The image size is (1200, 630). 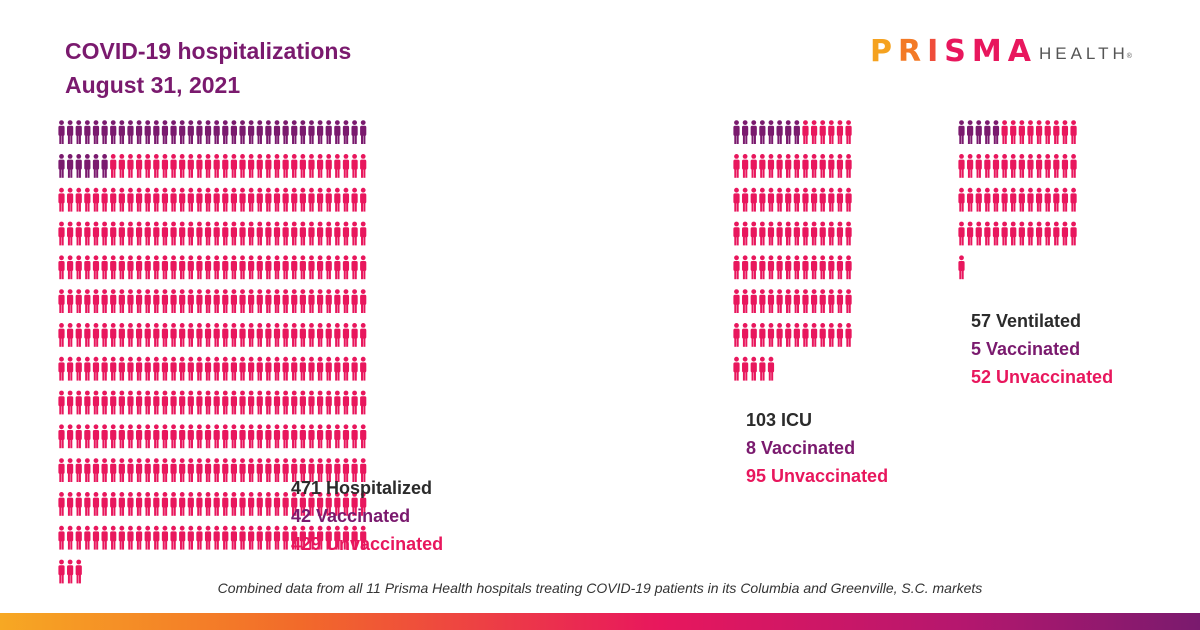 I want to click on icu-vaccinated-label: 8 Vaccinated, so click(x=801, y=448).